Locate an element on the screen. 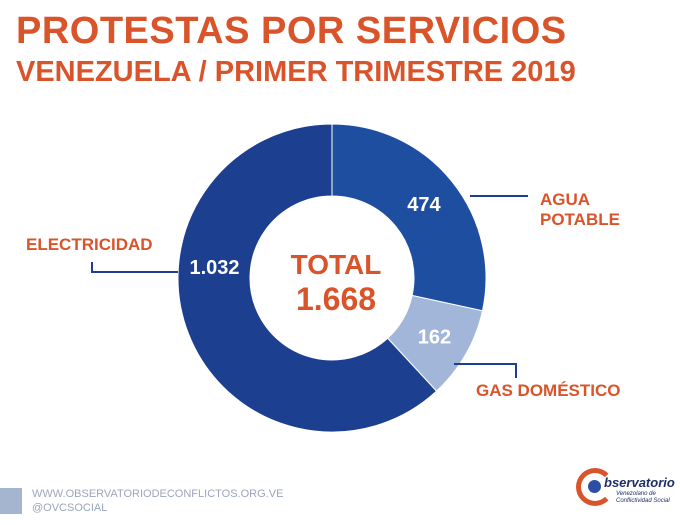 This screenshot has width=680, height=525. chart-title: PROTESTAS POR SERVICIOS is located at coordinates (291, 31).